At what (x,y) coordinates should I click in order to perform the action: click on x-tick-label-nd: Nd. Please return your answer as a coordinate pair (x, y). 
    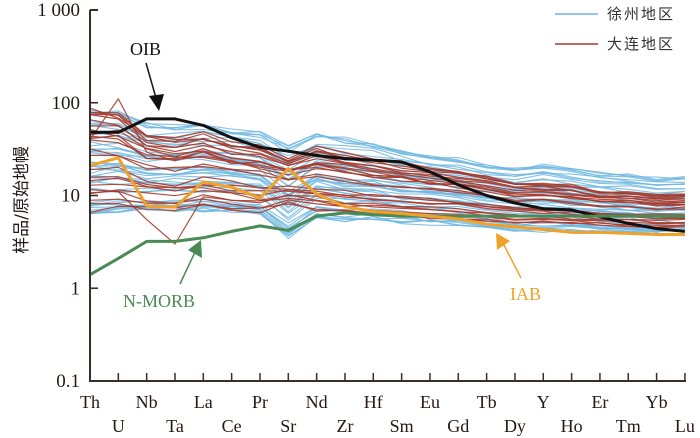
    Looking at the image, I should click on (317, 402).